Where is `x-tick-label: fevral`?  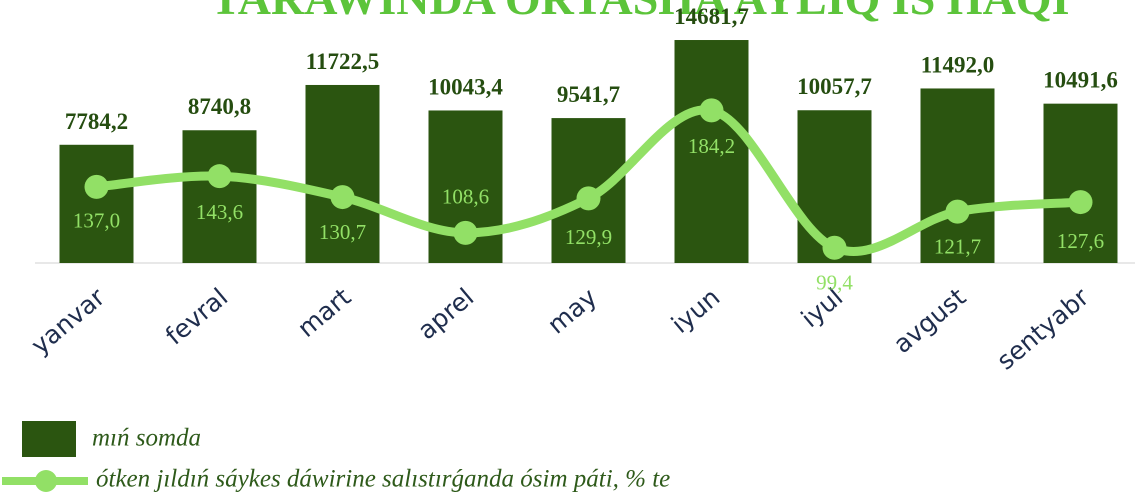
x-tick-label: fevral is located at coordinates (196, 316).